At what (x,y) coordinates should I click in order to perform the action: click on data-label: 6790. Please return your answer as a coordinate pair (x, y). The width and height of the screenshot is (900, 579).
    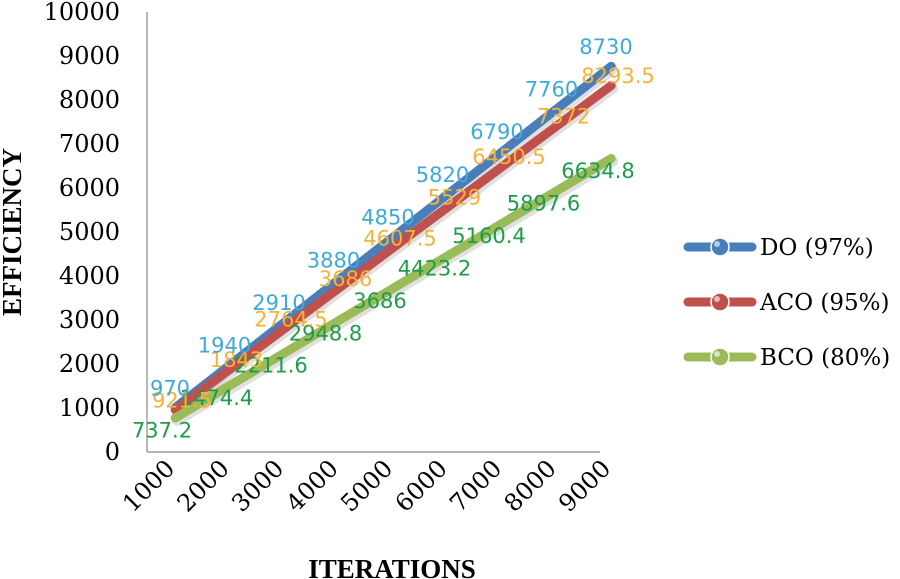
    Looking at the image, I should click on (496, 132).